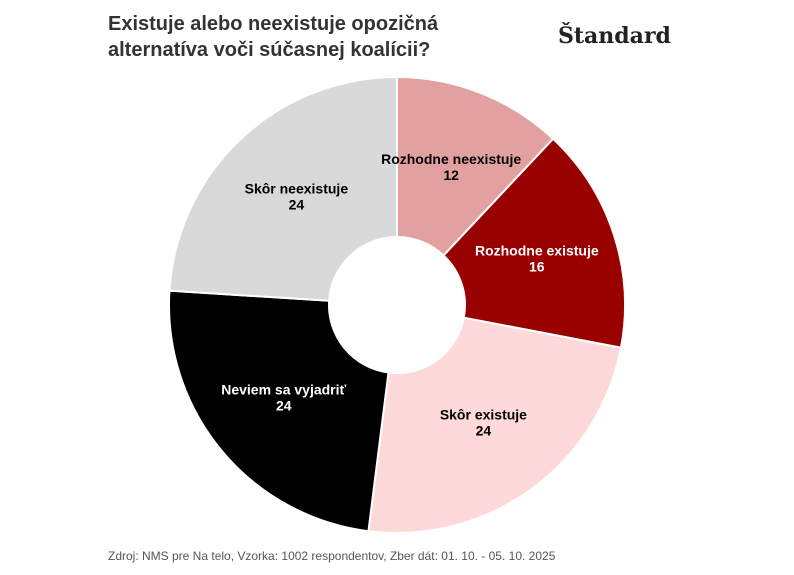 Image resolution: width=794 pixels, height=575 pixels. What do you see at coordinates (537, 266) in the screenshot?
I see `slice-value: 16` at bounding box center [537, 266].